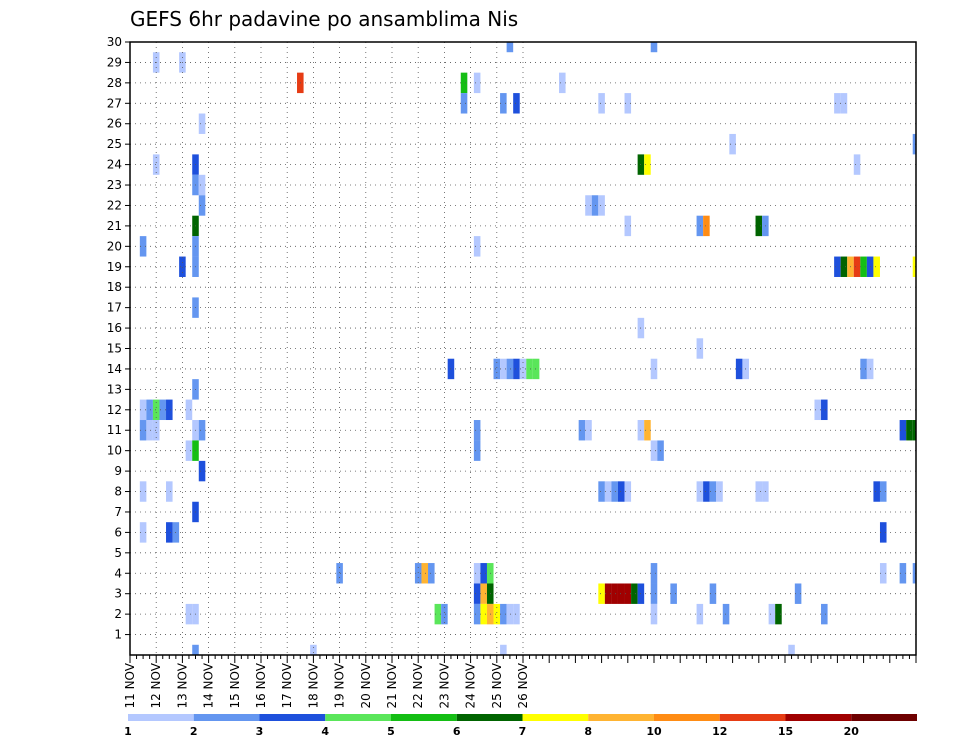  Describe the element at coordinates (130, 685) in the screenshot. I see `x-tick-label: 11 NOV` at that location.